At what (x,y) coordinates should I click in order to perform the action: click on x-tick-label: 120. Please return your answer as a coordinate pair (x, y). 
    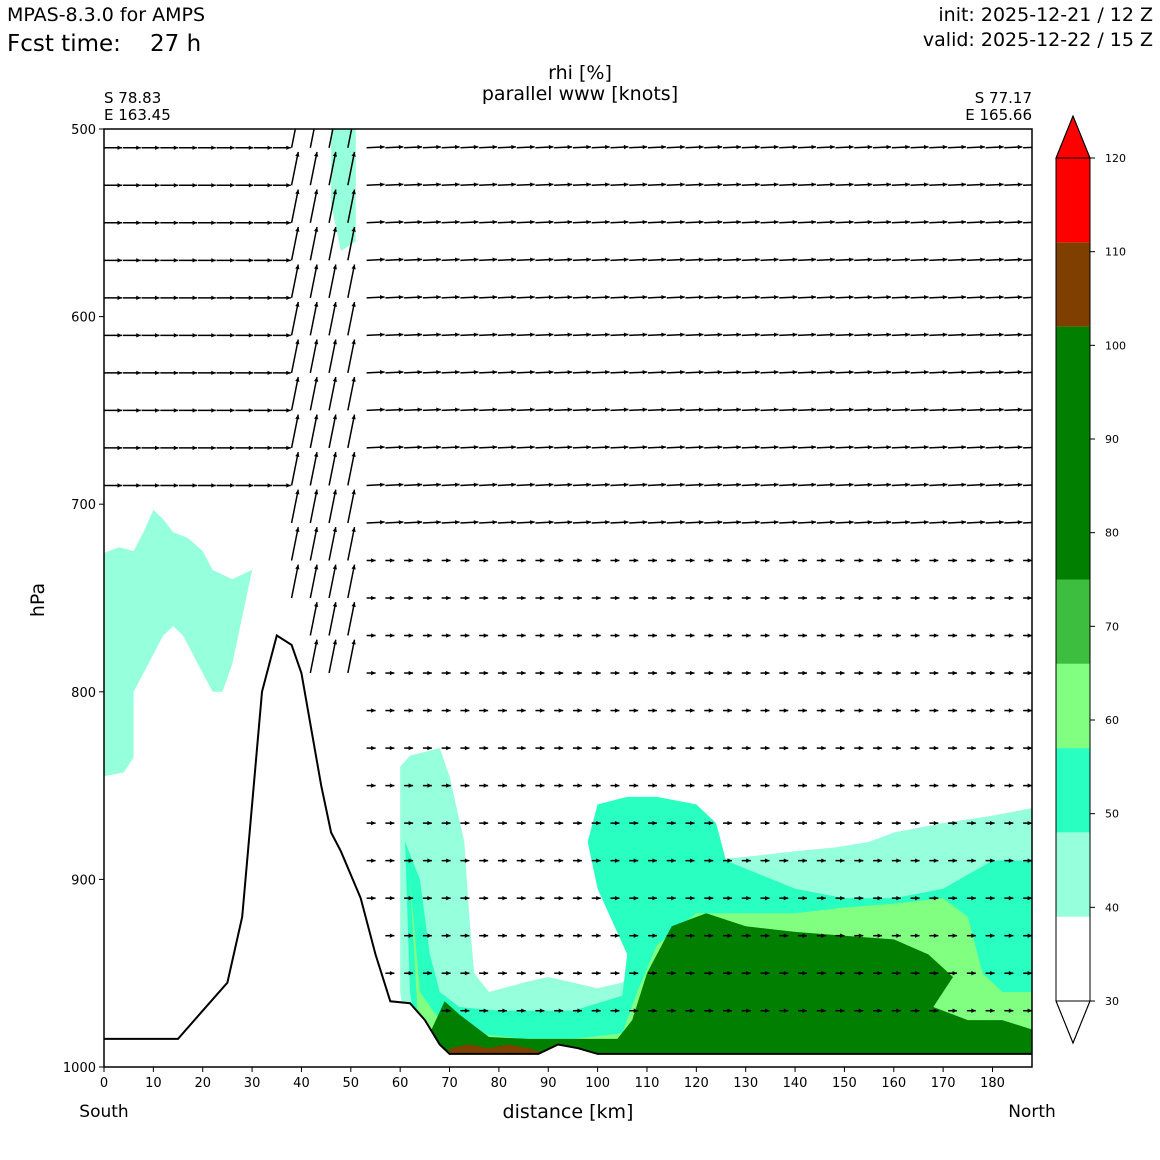
    Looking at the image, I should click on (696, 1083).